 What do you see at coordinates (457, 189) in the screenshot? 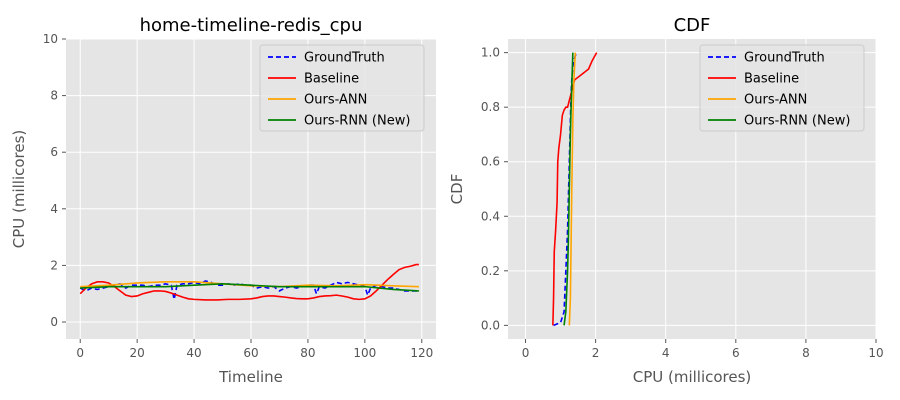
I see `chart-2-y-axis-label: CDF` at bounding box center [457, 189].